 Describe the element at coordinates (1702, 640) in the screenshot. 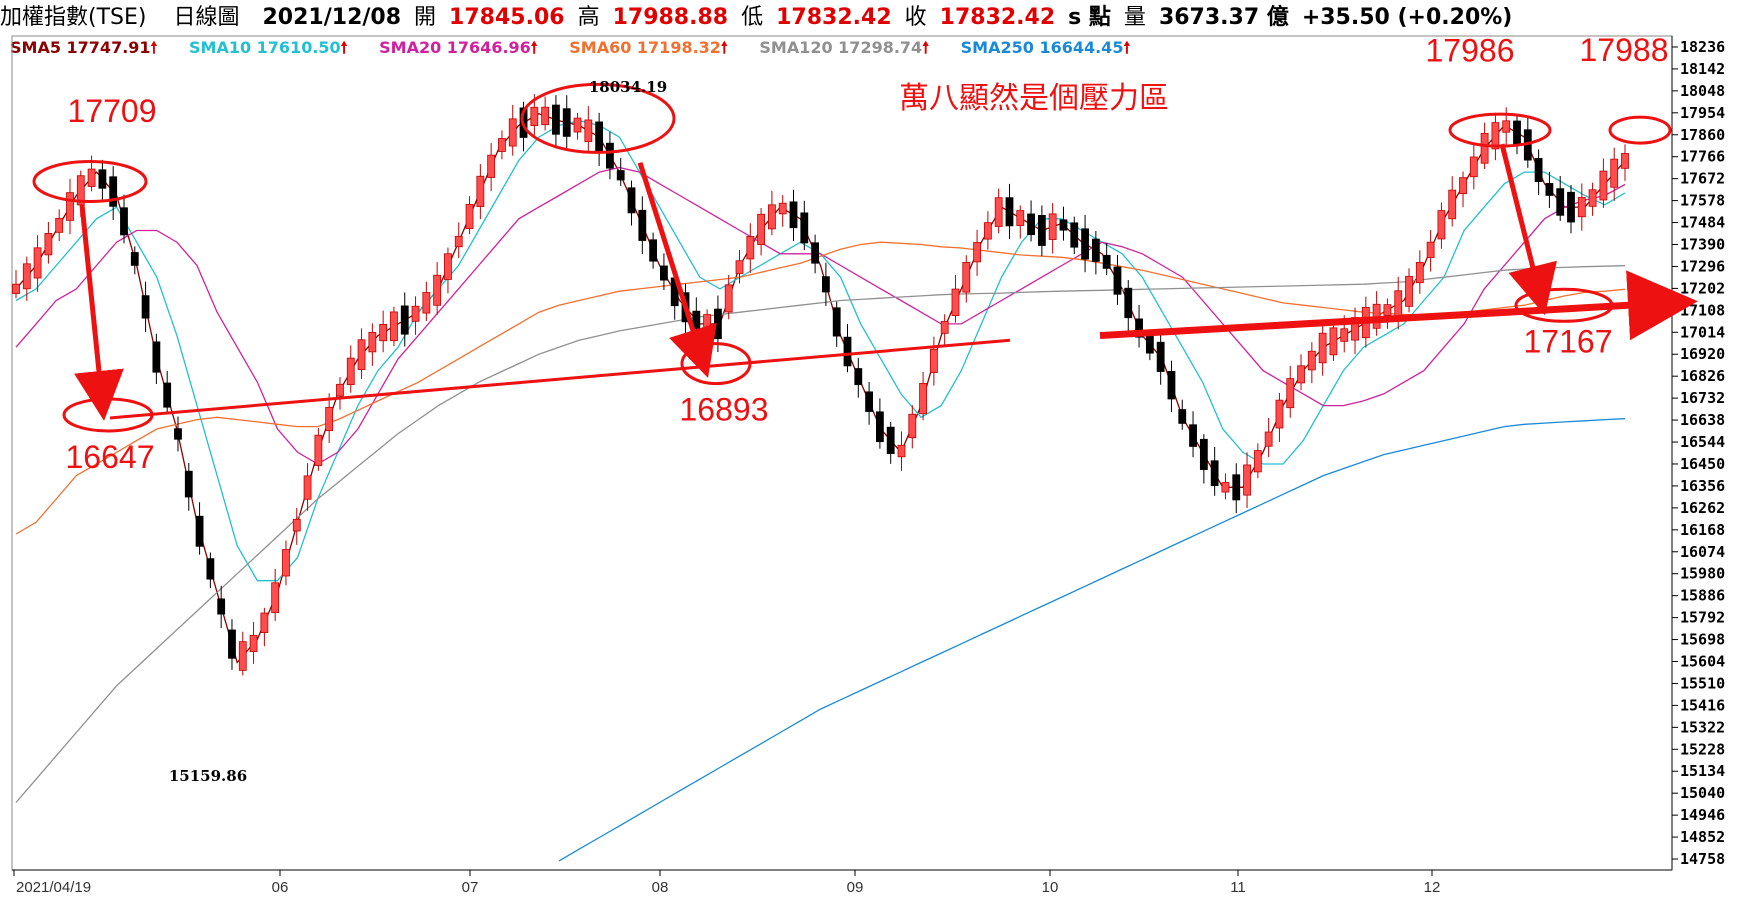

I see `y-tick-label: 15698` at that location.